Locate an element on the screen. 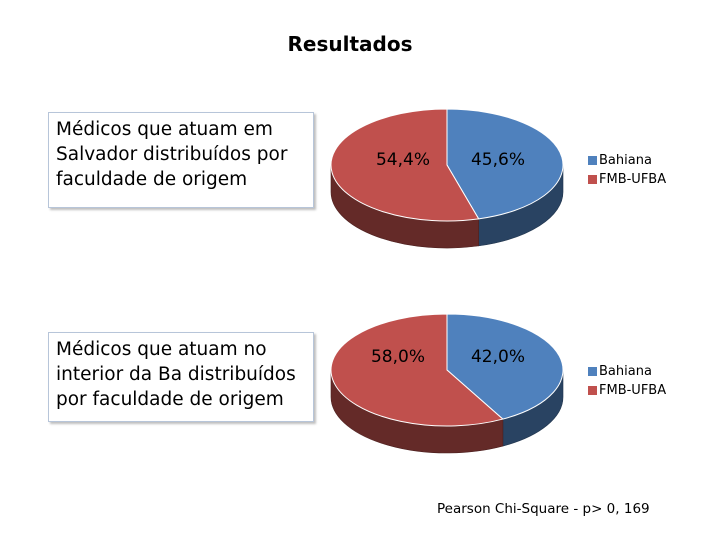 This screenshot has width=720, height=540. pie-chart-salvador: 45,6% 54,4% is located at coordinates (447, 178).